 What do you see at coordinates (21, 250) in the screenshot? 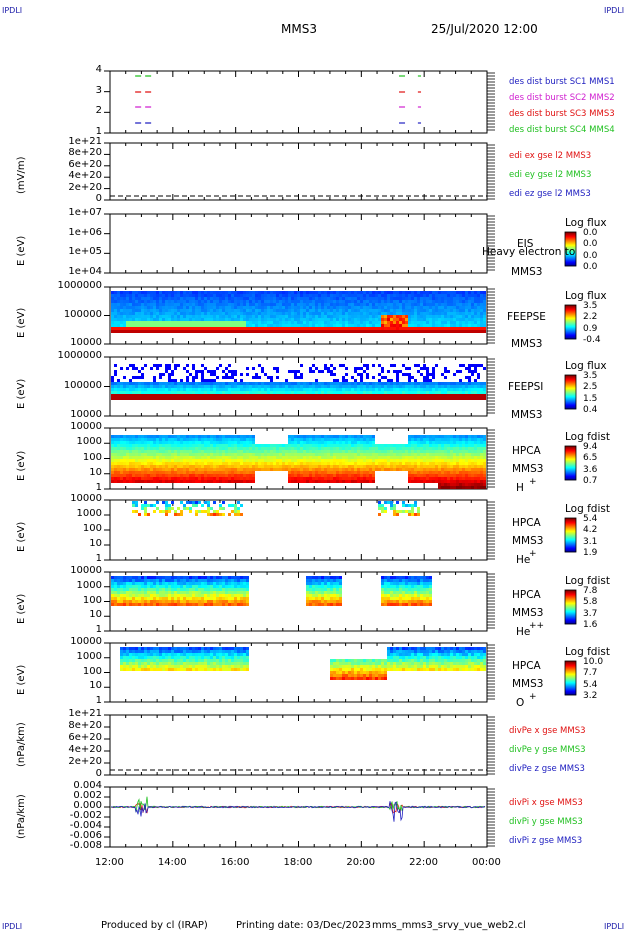
I see `ylabel-2: E (eV)` at bounding box center [21, 250].